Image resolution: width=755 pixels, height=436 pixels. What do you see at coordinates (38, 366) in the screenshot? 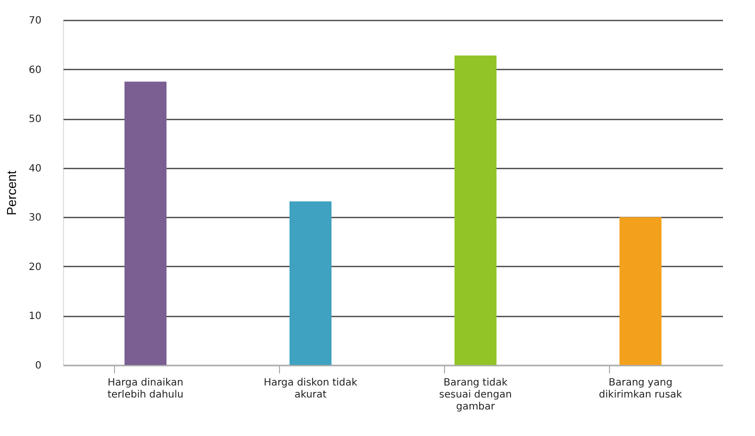
I see `y-tick-label: 0` at bounding box center [38, 366].